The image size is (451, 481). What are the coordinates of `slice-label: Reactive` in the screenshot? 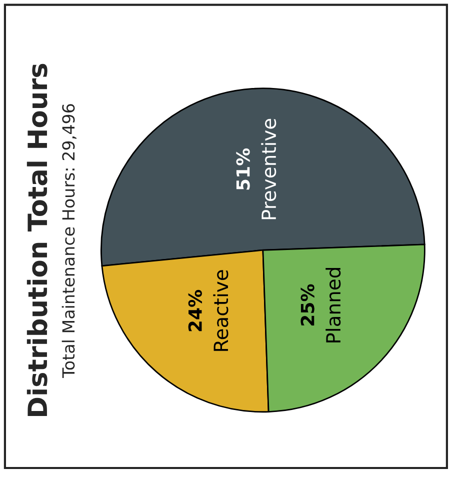 It's located at (220, 310).